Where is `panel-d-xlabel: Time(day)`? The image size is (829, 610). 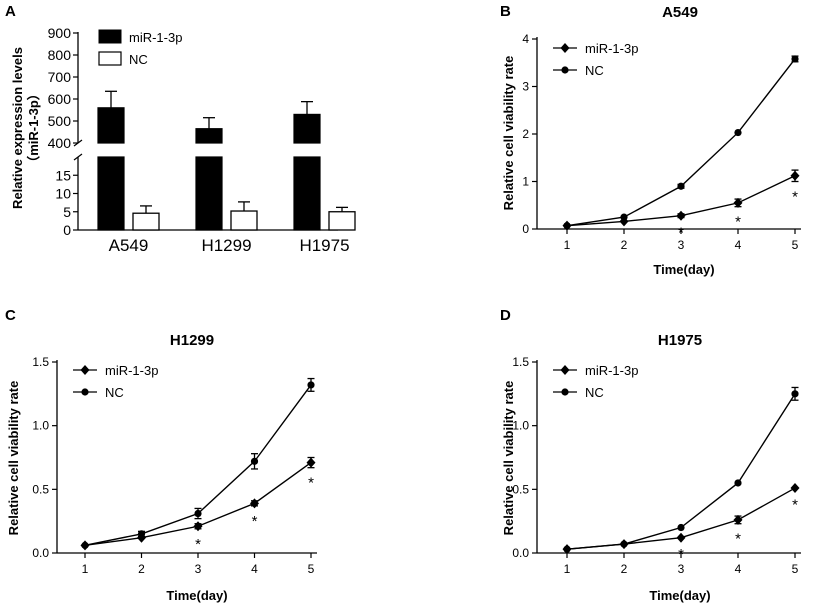 panel-d-xlabel: Time(day) is located at coordinates (679, 595).